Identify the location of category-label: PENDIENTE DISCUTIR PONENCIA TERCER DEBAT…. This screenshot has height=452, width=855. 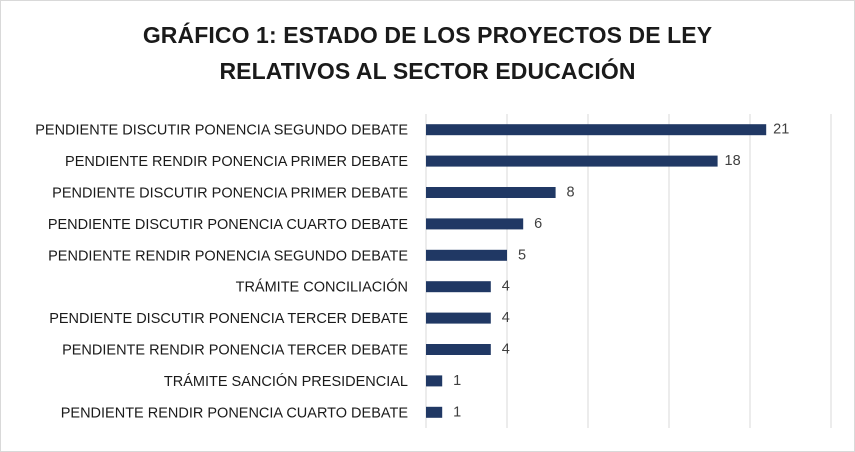
(228, 319).